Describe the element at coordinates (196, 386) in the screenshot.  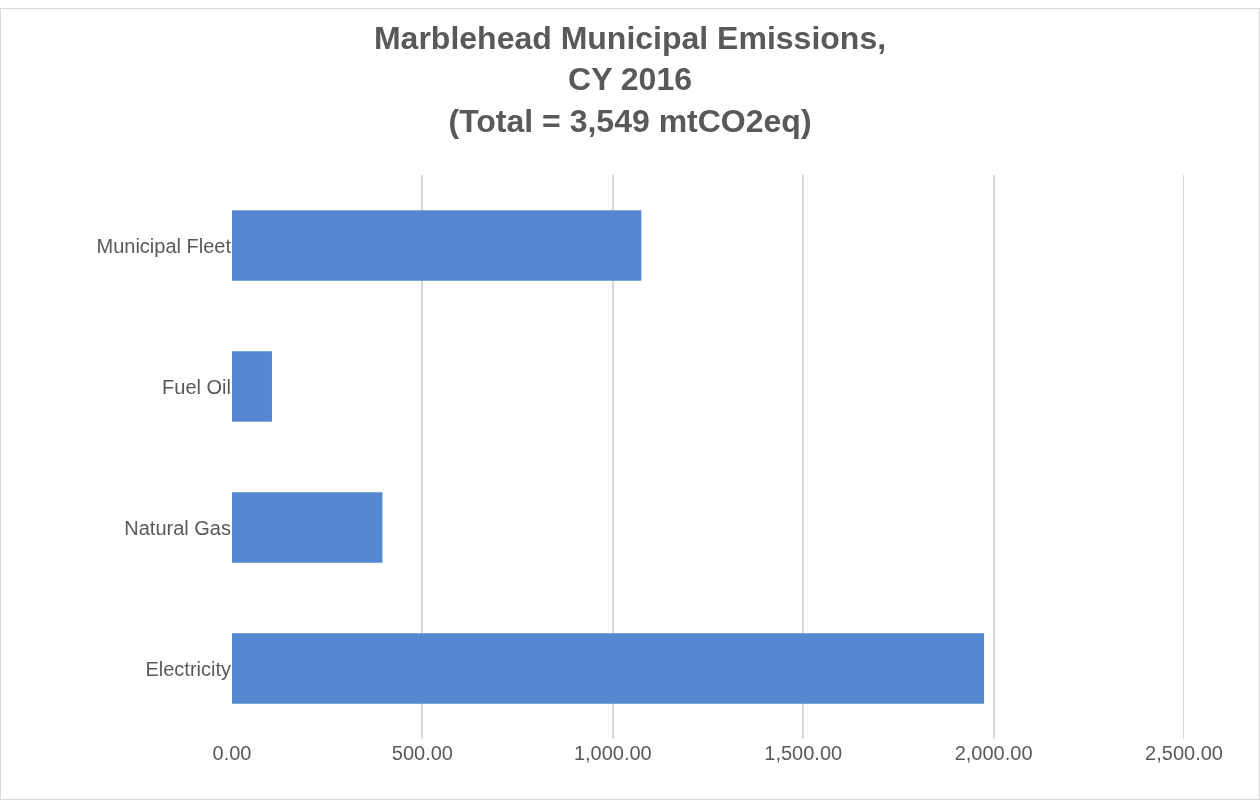
I see `y-tick-label: Fuel Oil` at that location.